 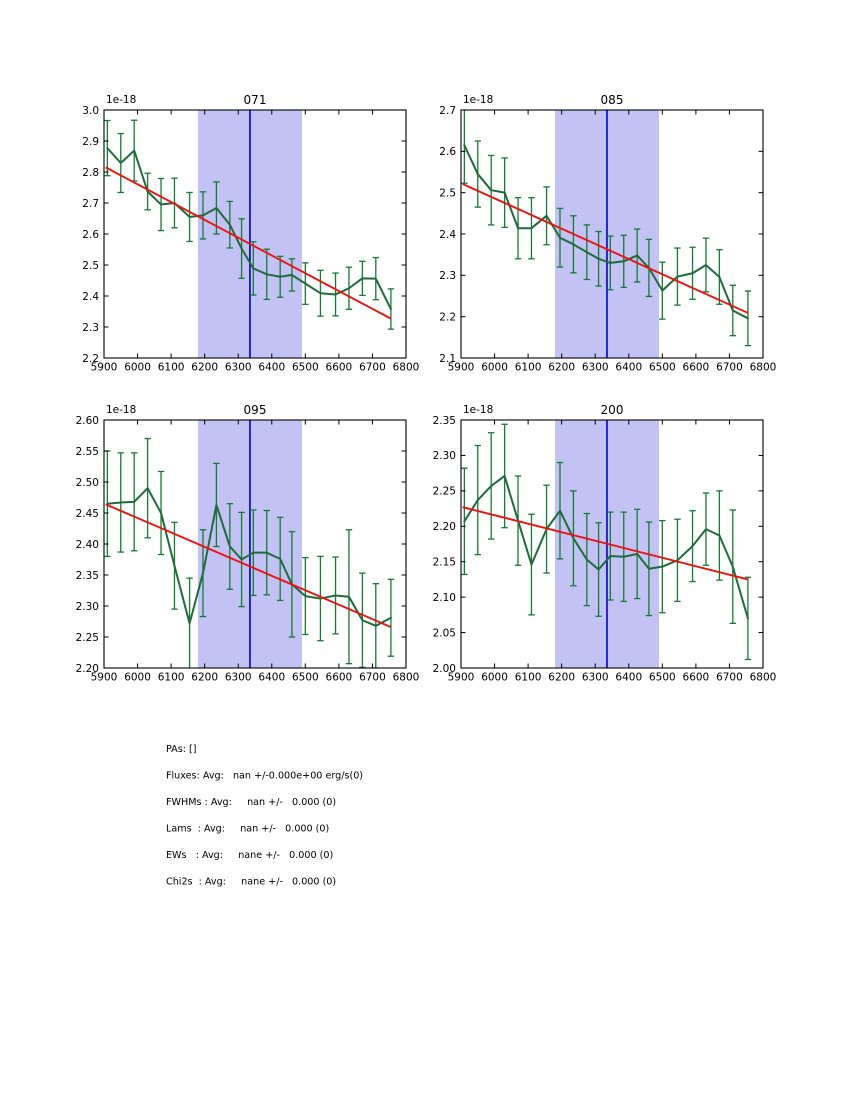 I want to click on y-tick-label: 2.15, so click(x=444, y=563).